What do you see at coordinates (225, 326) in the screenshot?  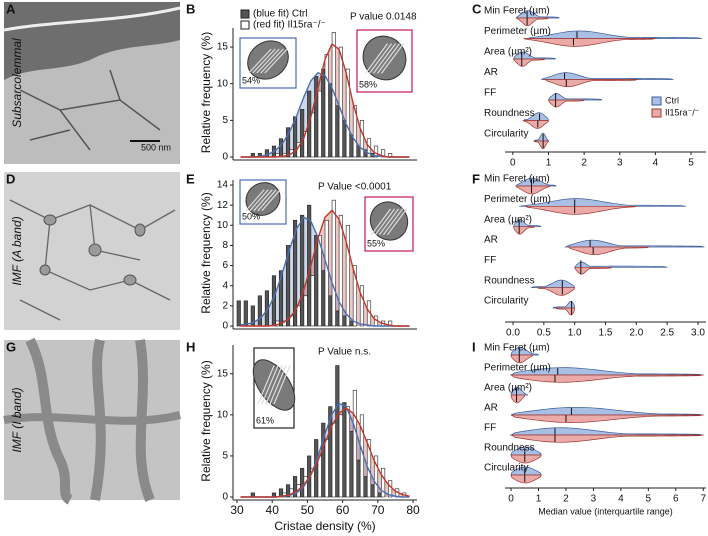 I see `y-tick-label: 0` at bounding box center [225, 326].